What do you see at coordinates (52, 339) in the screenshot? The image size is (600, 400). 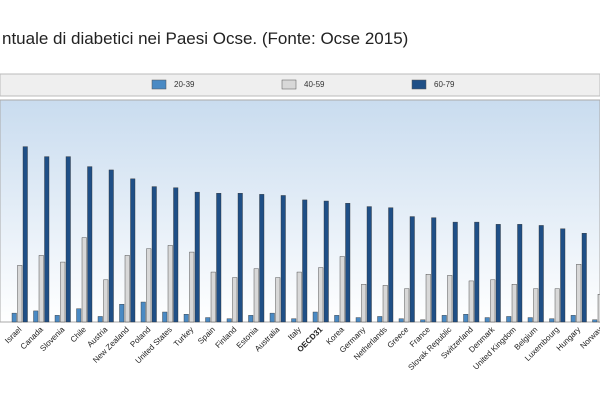 I see `x-tick-label: Slovenia` at bounding box center [52, 339].